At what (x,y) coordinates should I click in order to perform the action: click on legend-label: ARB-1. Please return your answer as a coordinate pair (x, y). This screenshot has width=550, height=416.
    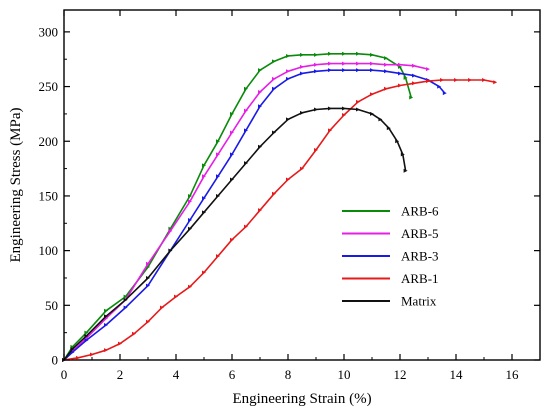
    Looking at the image, I should click on (420, 278).